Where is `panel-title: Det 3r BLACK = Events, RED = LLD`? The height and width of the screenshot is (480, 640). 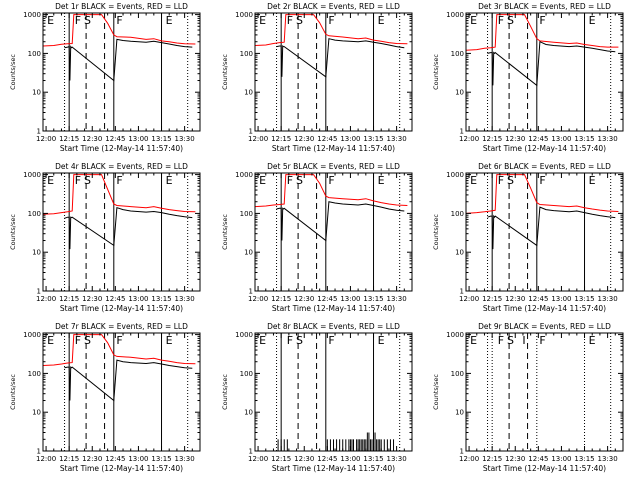 panel-title: Det 3r BLACK = Events, RED = LLD is located at coordinates (544, 6).